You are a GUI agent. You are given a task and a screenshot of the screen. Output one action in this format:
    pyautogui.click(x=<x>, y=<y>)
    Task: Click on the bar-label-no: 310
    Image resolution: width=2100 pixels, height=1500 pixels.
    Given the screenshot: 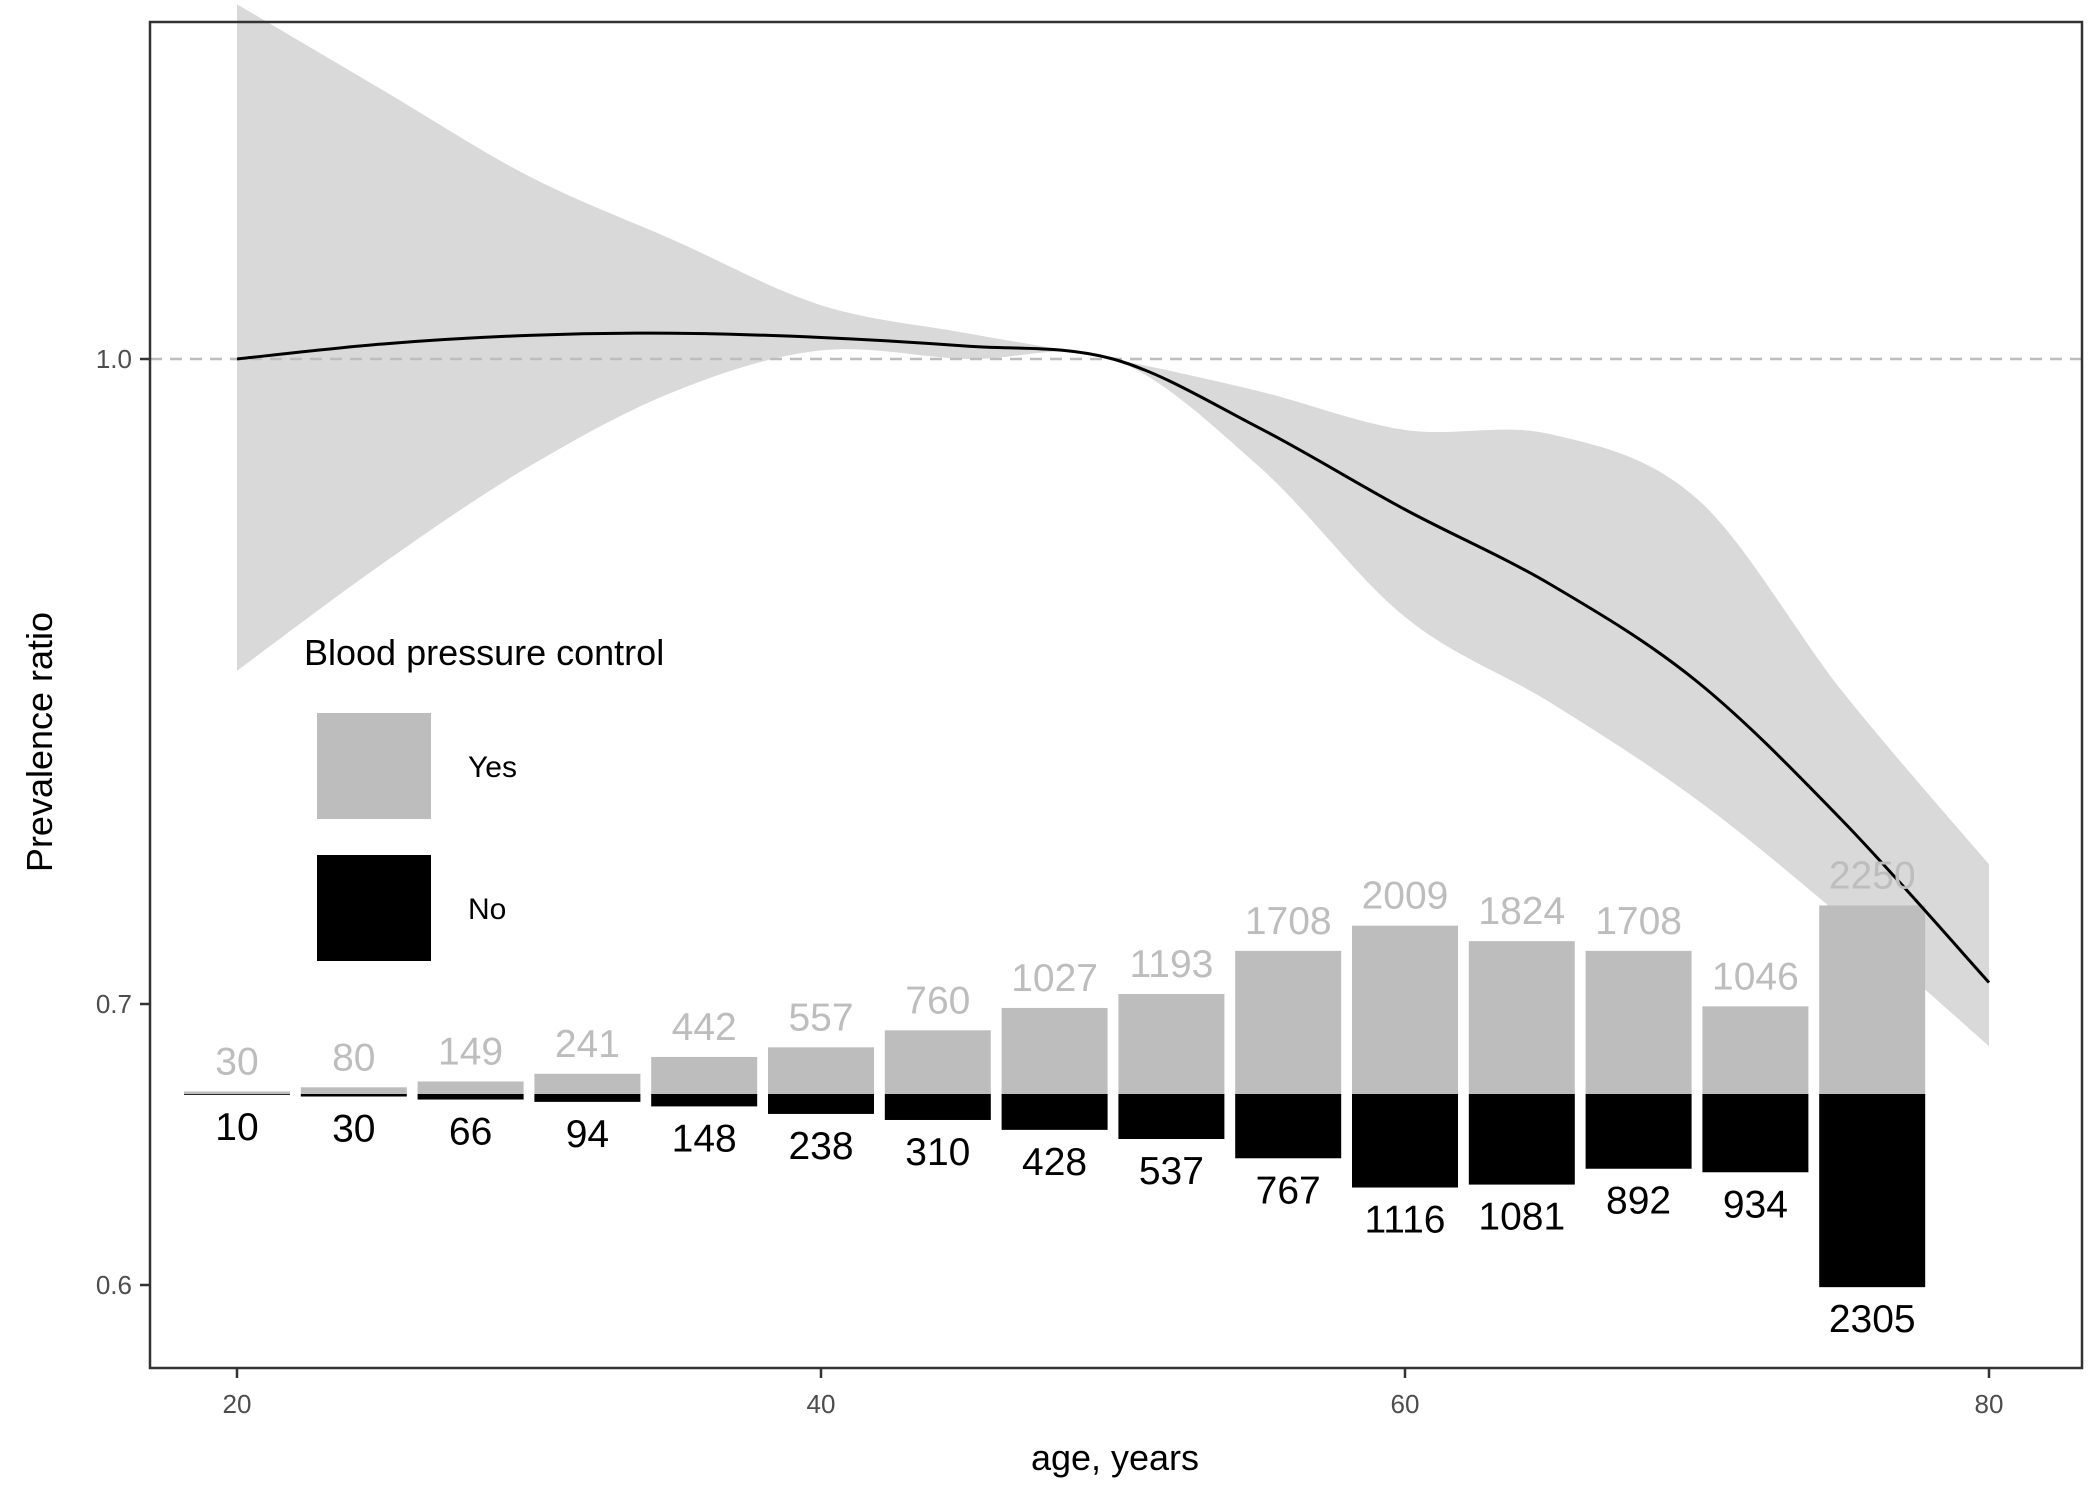 What is the action you would take?
    pyautogui.click(x=937, y=1152)
    